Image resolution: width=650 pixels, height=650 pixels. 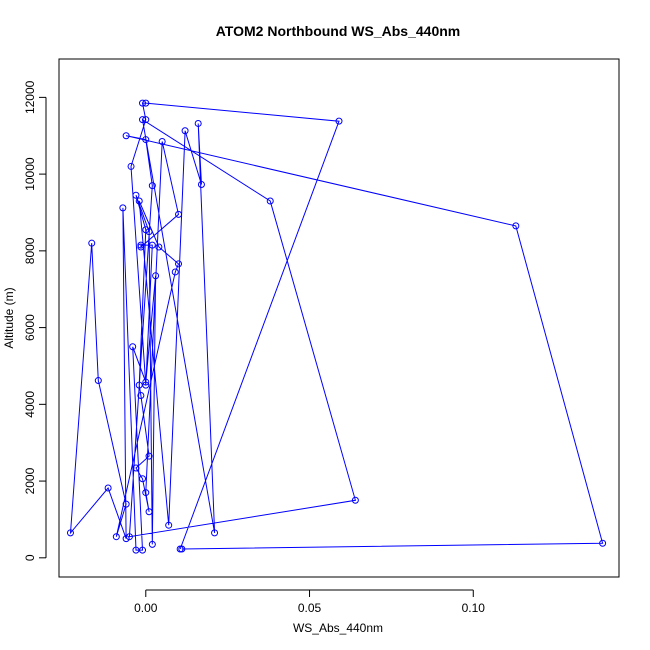 I want to click on x-tick-label: 0.00, so click(x=146, y=608).